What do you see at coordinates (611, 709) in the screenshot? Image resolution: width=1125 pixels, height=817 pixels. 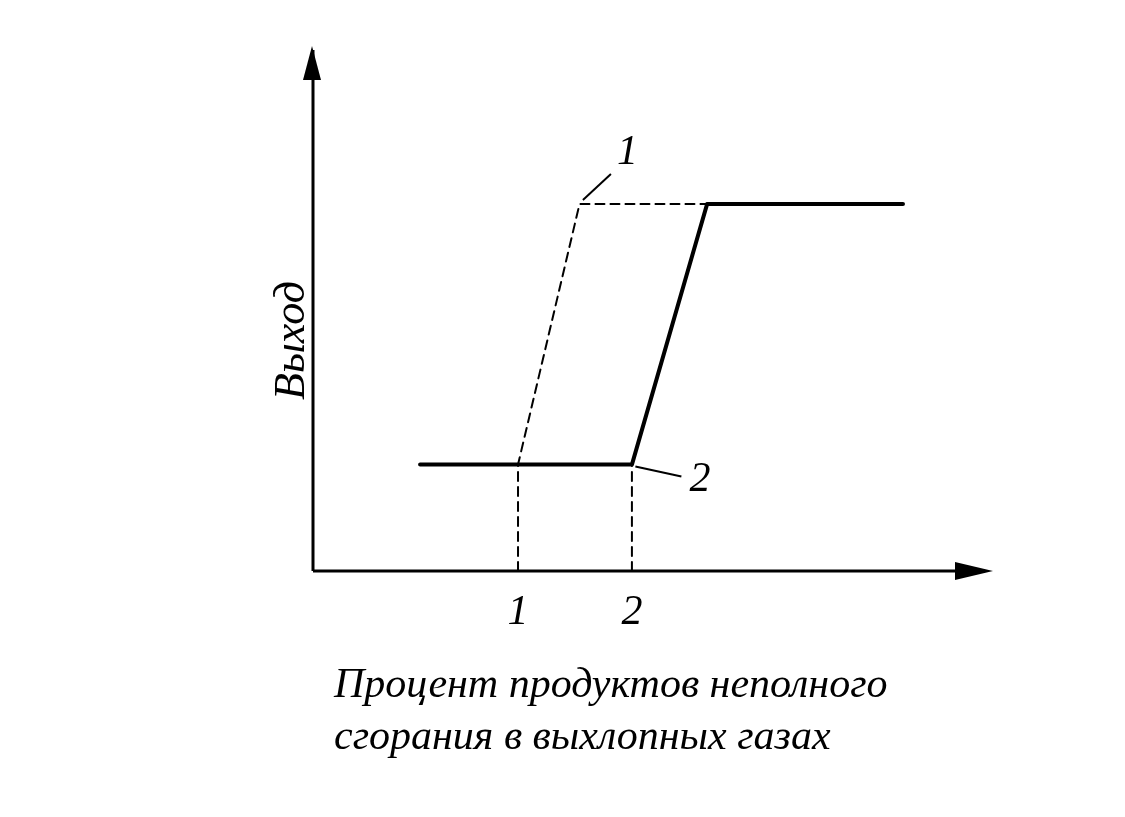 I see `x-axis-title: Процент продуктов неполного сгорания в выхлопных газах` at bounding box center [611, 709].